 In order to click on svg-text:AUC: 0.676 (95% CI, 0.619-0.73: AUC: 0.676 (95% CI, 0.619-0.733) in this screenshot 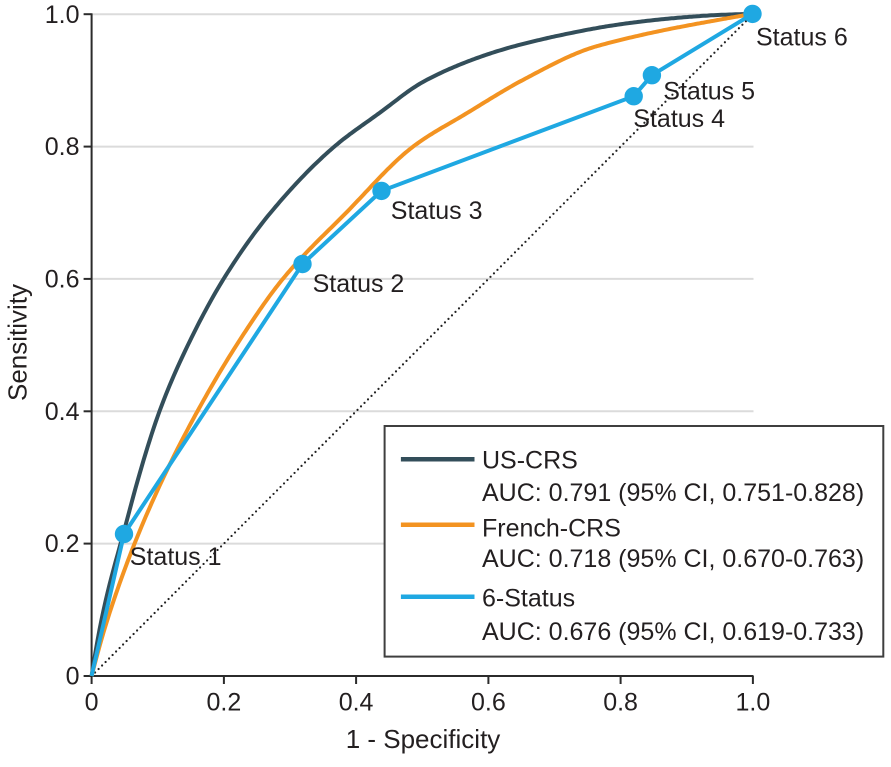, I will do `click(673, 632)`.